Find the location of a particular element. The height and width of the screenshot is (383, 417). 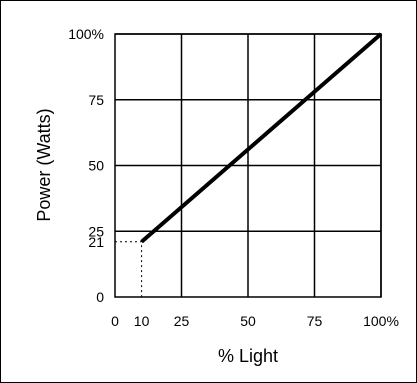

reference-lines is located at coordinates (129, 269).